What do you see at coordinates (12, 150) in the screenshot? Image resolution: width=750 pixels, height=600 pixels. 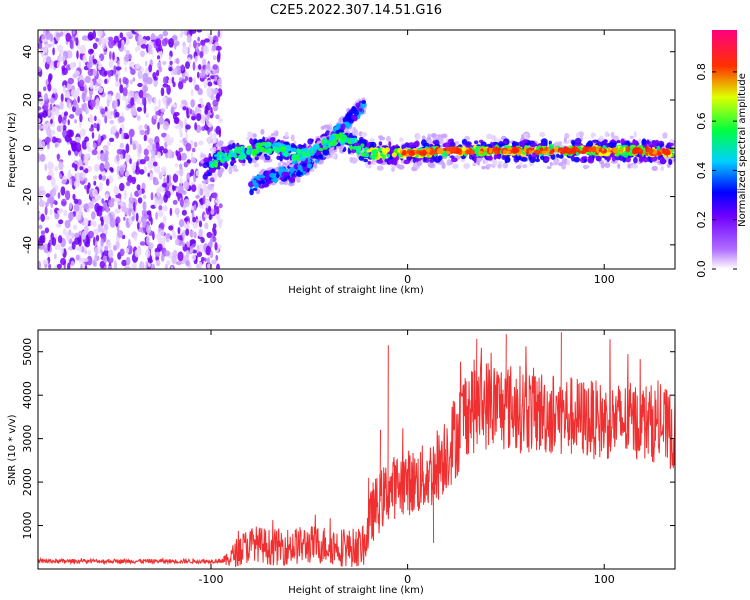 I see `spectrogram-ylabel: Frequency (Hz)` at bounding box center [12, 150].